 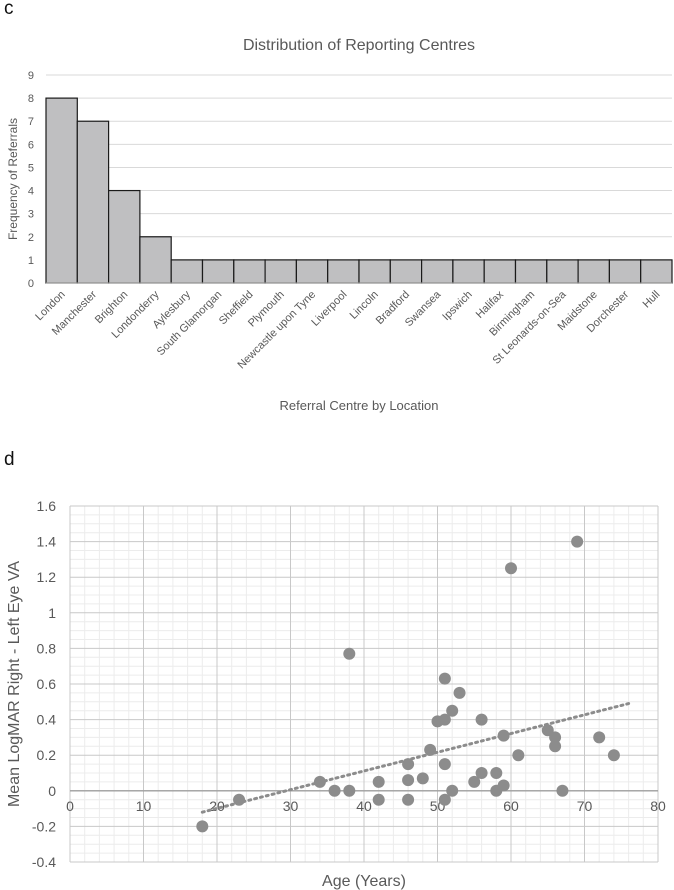 What do you see at coordinates (44, 862) in the screenshot?
I see `y-tick-label: -0.4` at bounding box center [44, 862].